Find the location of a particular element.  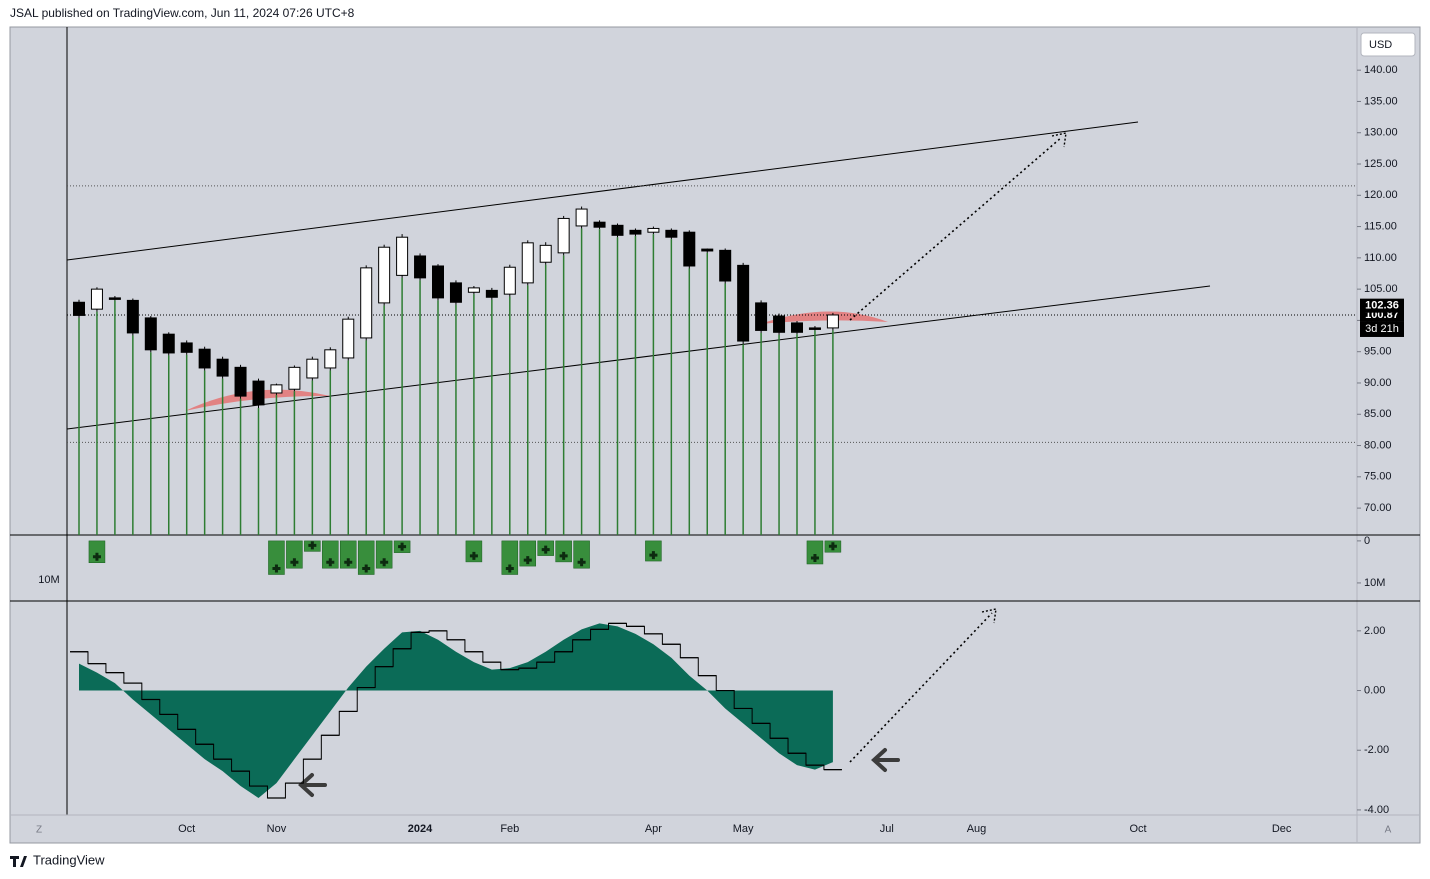

footer-text: TradingView is located at coordinates (69, 859).